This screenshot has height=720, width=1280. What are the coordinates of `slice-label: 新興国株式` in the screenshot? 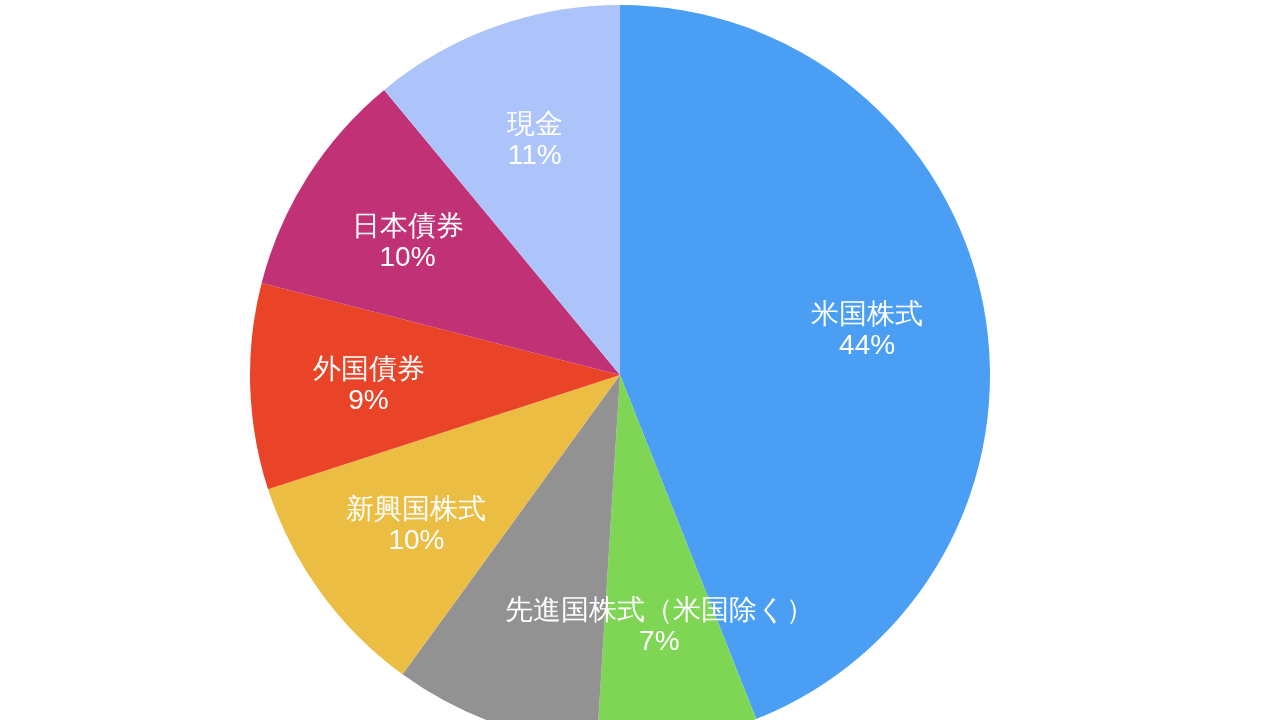 It's located at (416, 508).